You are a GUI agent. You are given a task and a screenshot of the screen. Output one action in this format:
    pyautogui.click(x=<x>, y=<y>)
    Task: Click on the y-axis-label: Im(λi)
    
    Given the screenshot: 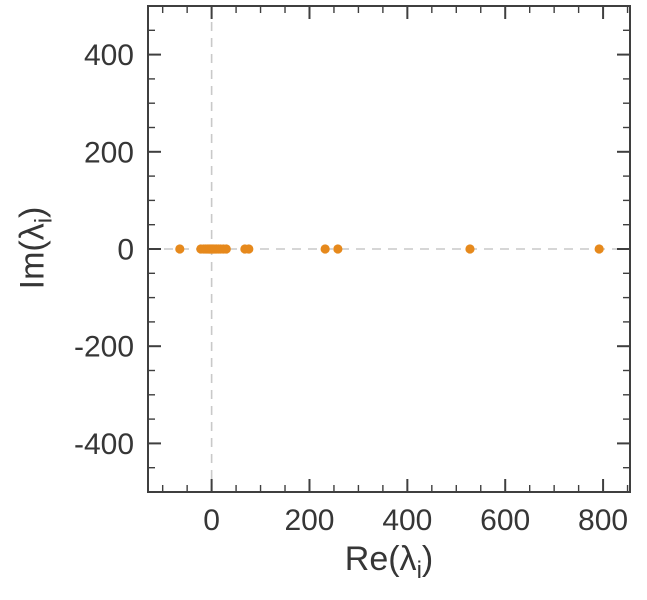 What is the action you would take?
    pyautogui.click(x=36, y=248)
    